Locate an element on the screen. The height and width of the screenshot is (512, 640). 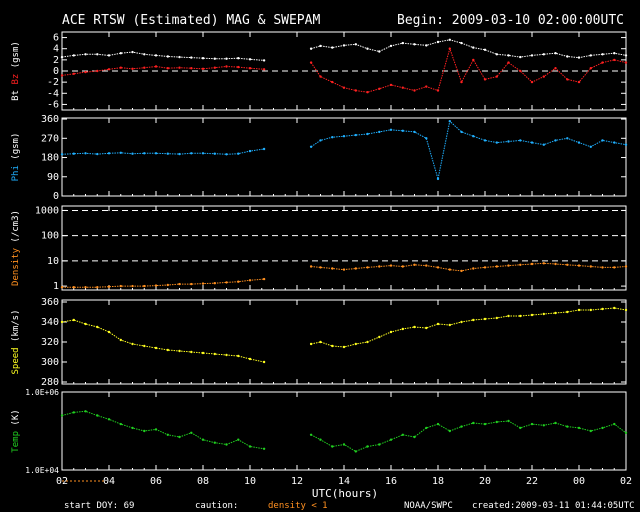
y-tick-label: 180 is located at coordinates (50, 158).